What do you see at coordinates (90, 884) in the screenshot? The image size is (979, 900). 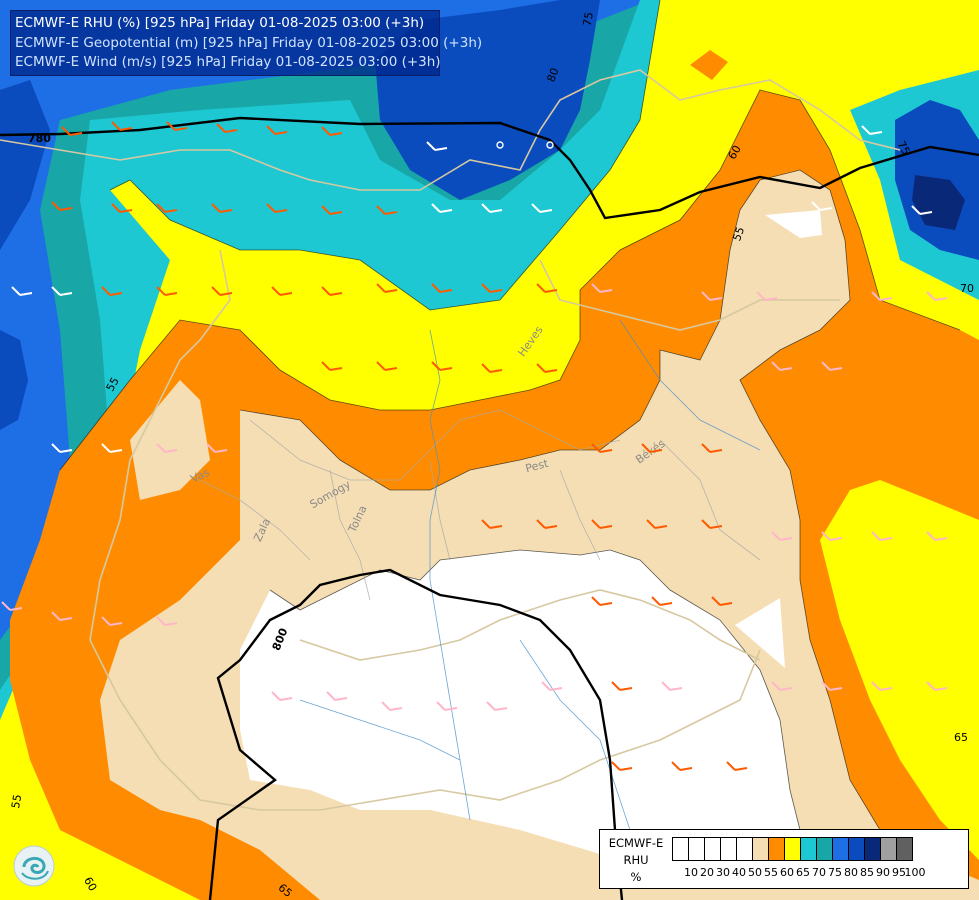 I see `contour-label-60-sw: 60` at bounding box center [90, 884].